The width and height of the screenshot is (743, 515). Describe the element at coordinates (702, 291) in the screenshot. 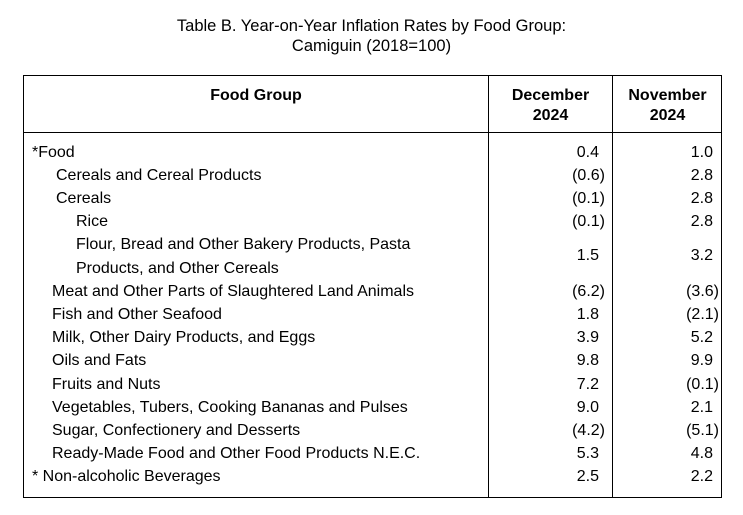

I see `november-value: (3.6)` at that location.